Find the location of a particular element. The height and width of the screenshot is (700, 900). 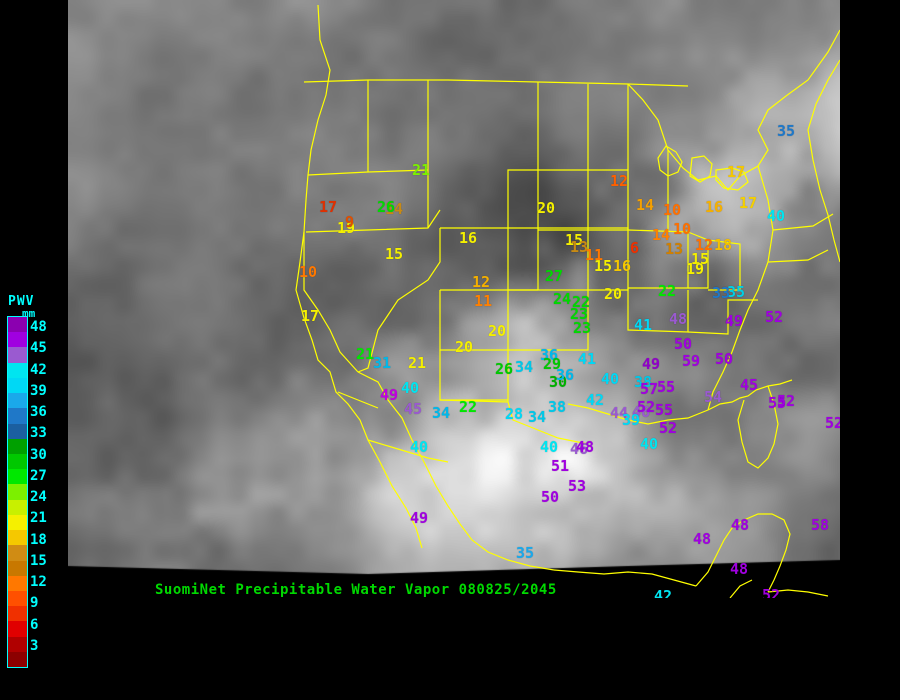

colorbar-tick-12: 12 is located at coordinates (38, 582).